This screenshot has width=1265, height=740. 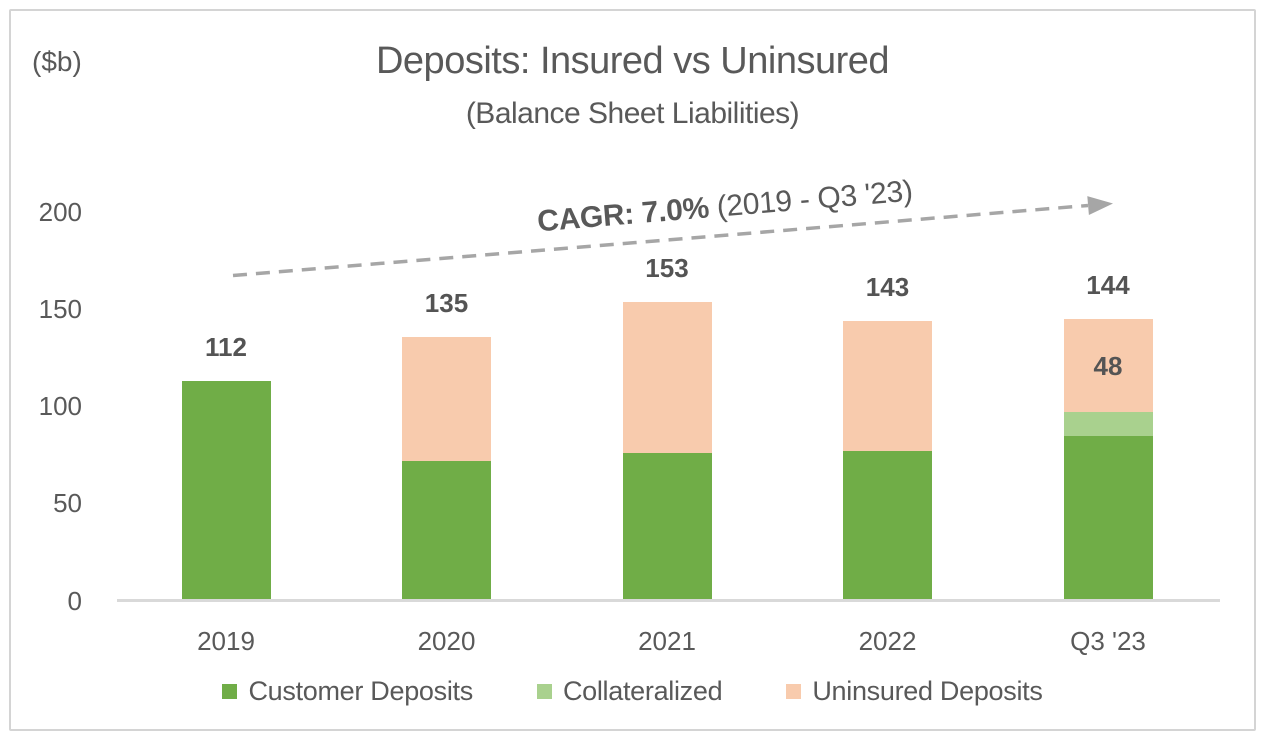 What do you see at coordinates (446, 641) in the screenshot?
I see `x-axis-category-label: 2020` at bounding box center [446, 641].